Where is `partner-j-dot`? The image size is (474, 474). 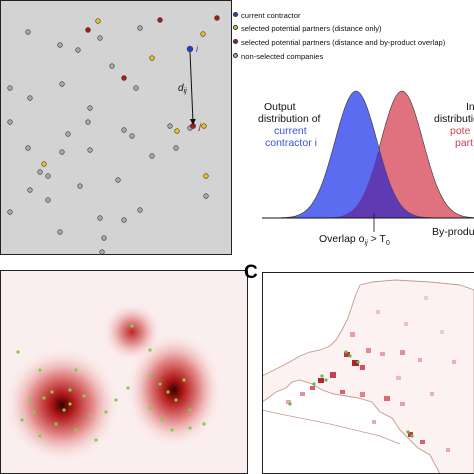
partner-j-dot is located at coordinates (193, 126).